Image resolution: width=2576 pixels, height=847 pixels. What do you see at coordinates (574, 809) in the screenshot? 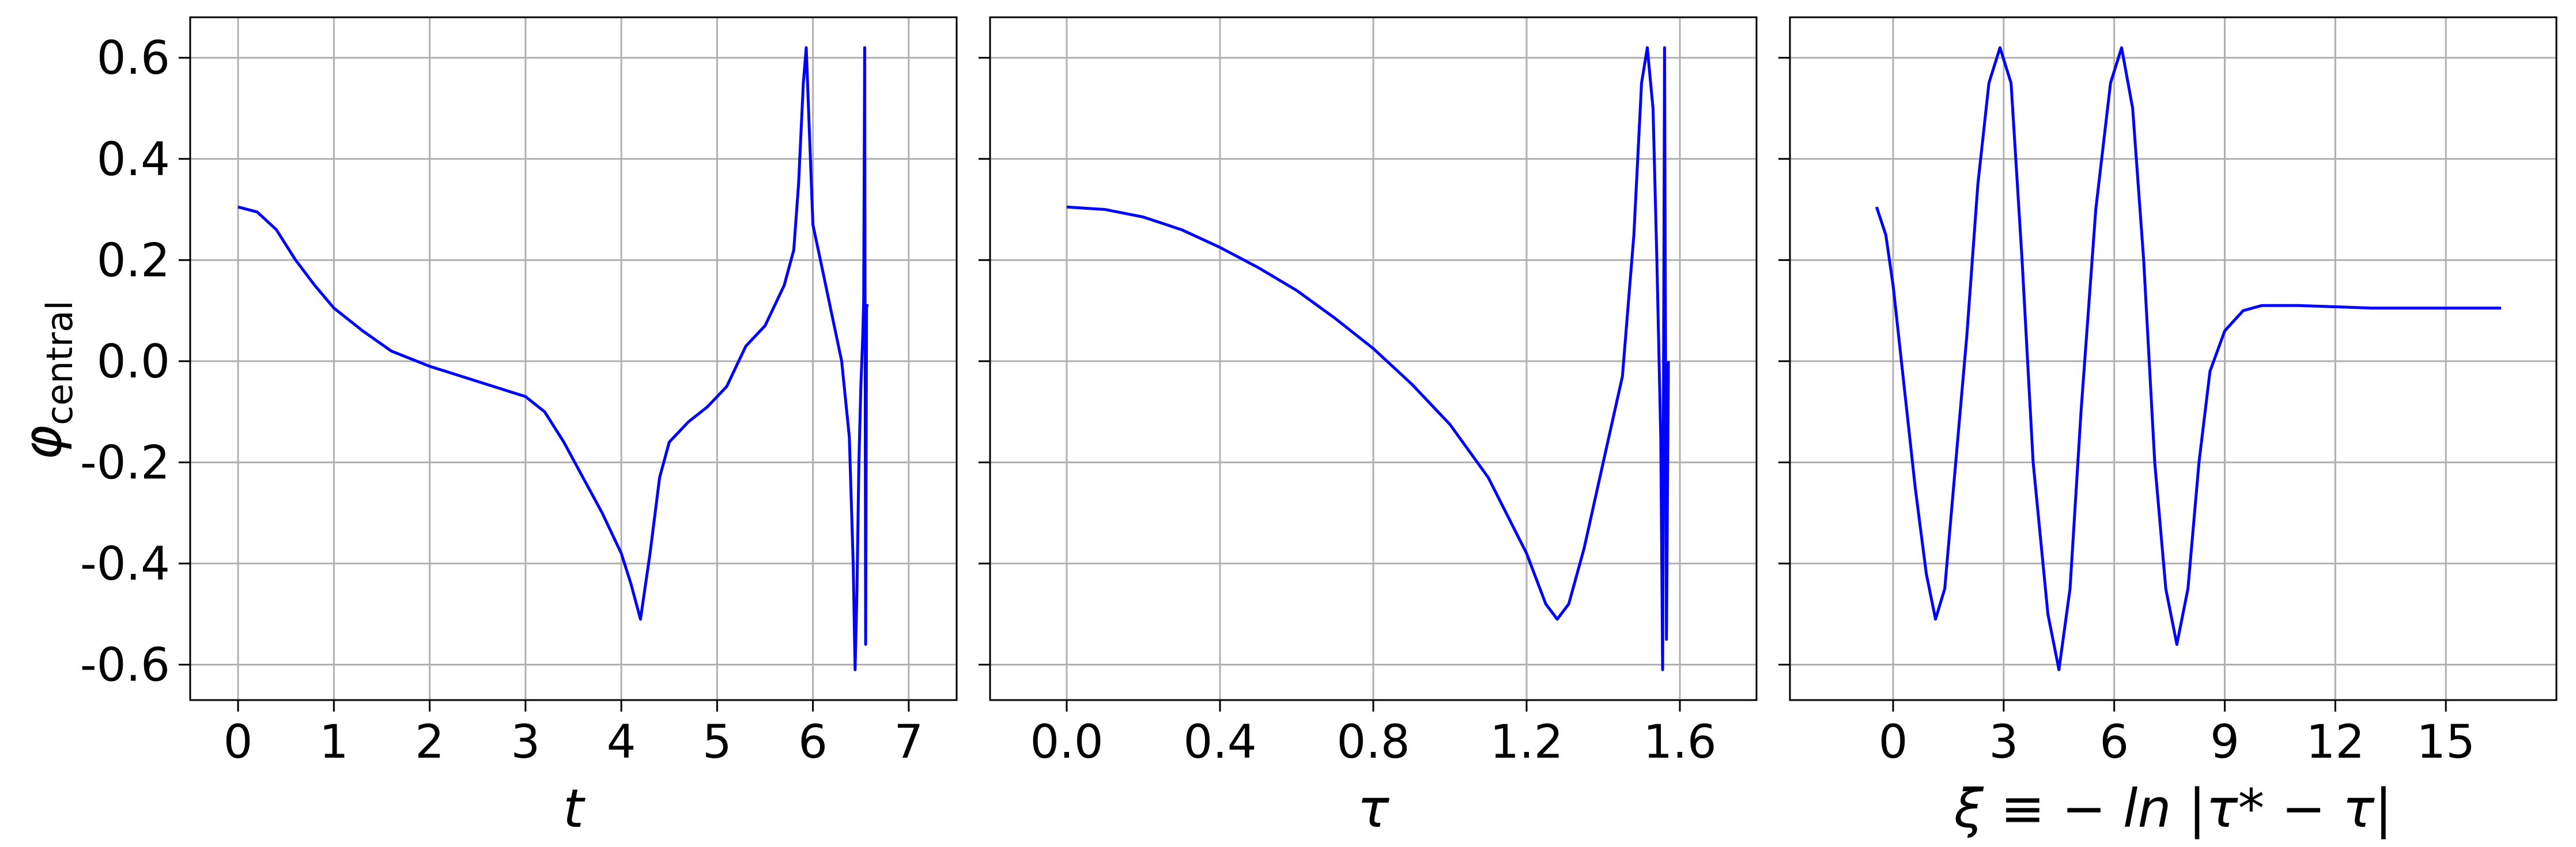
I see `x-axis-label: t` at bounding box center [574, 809].